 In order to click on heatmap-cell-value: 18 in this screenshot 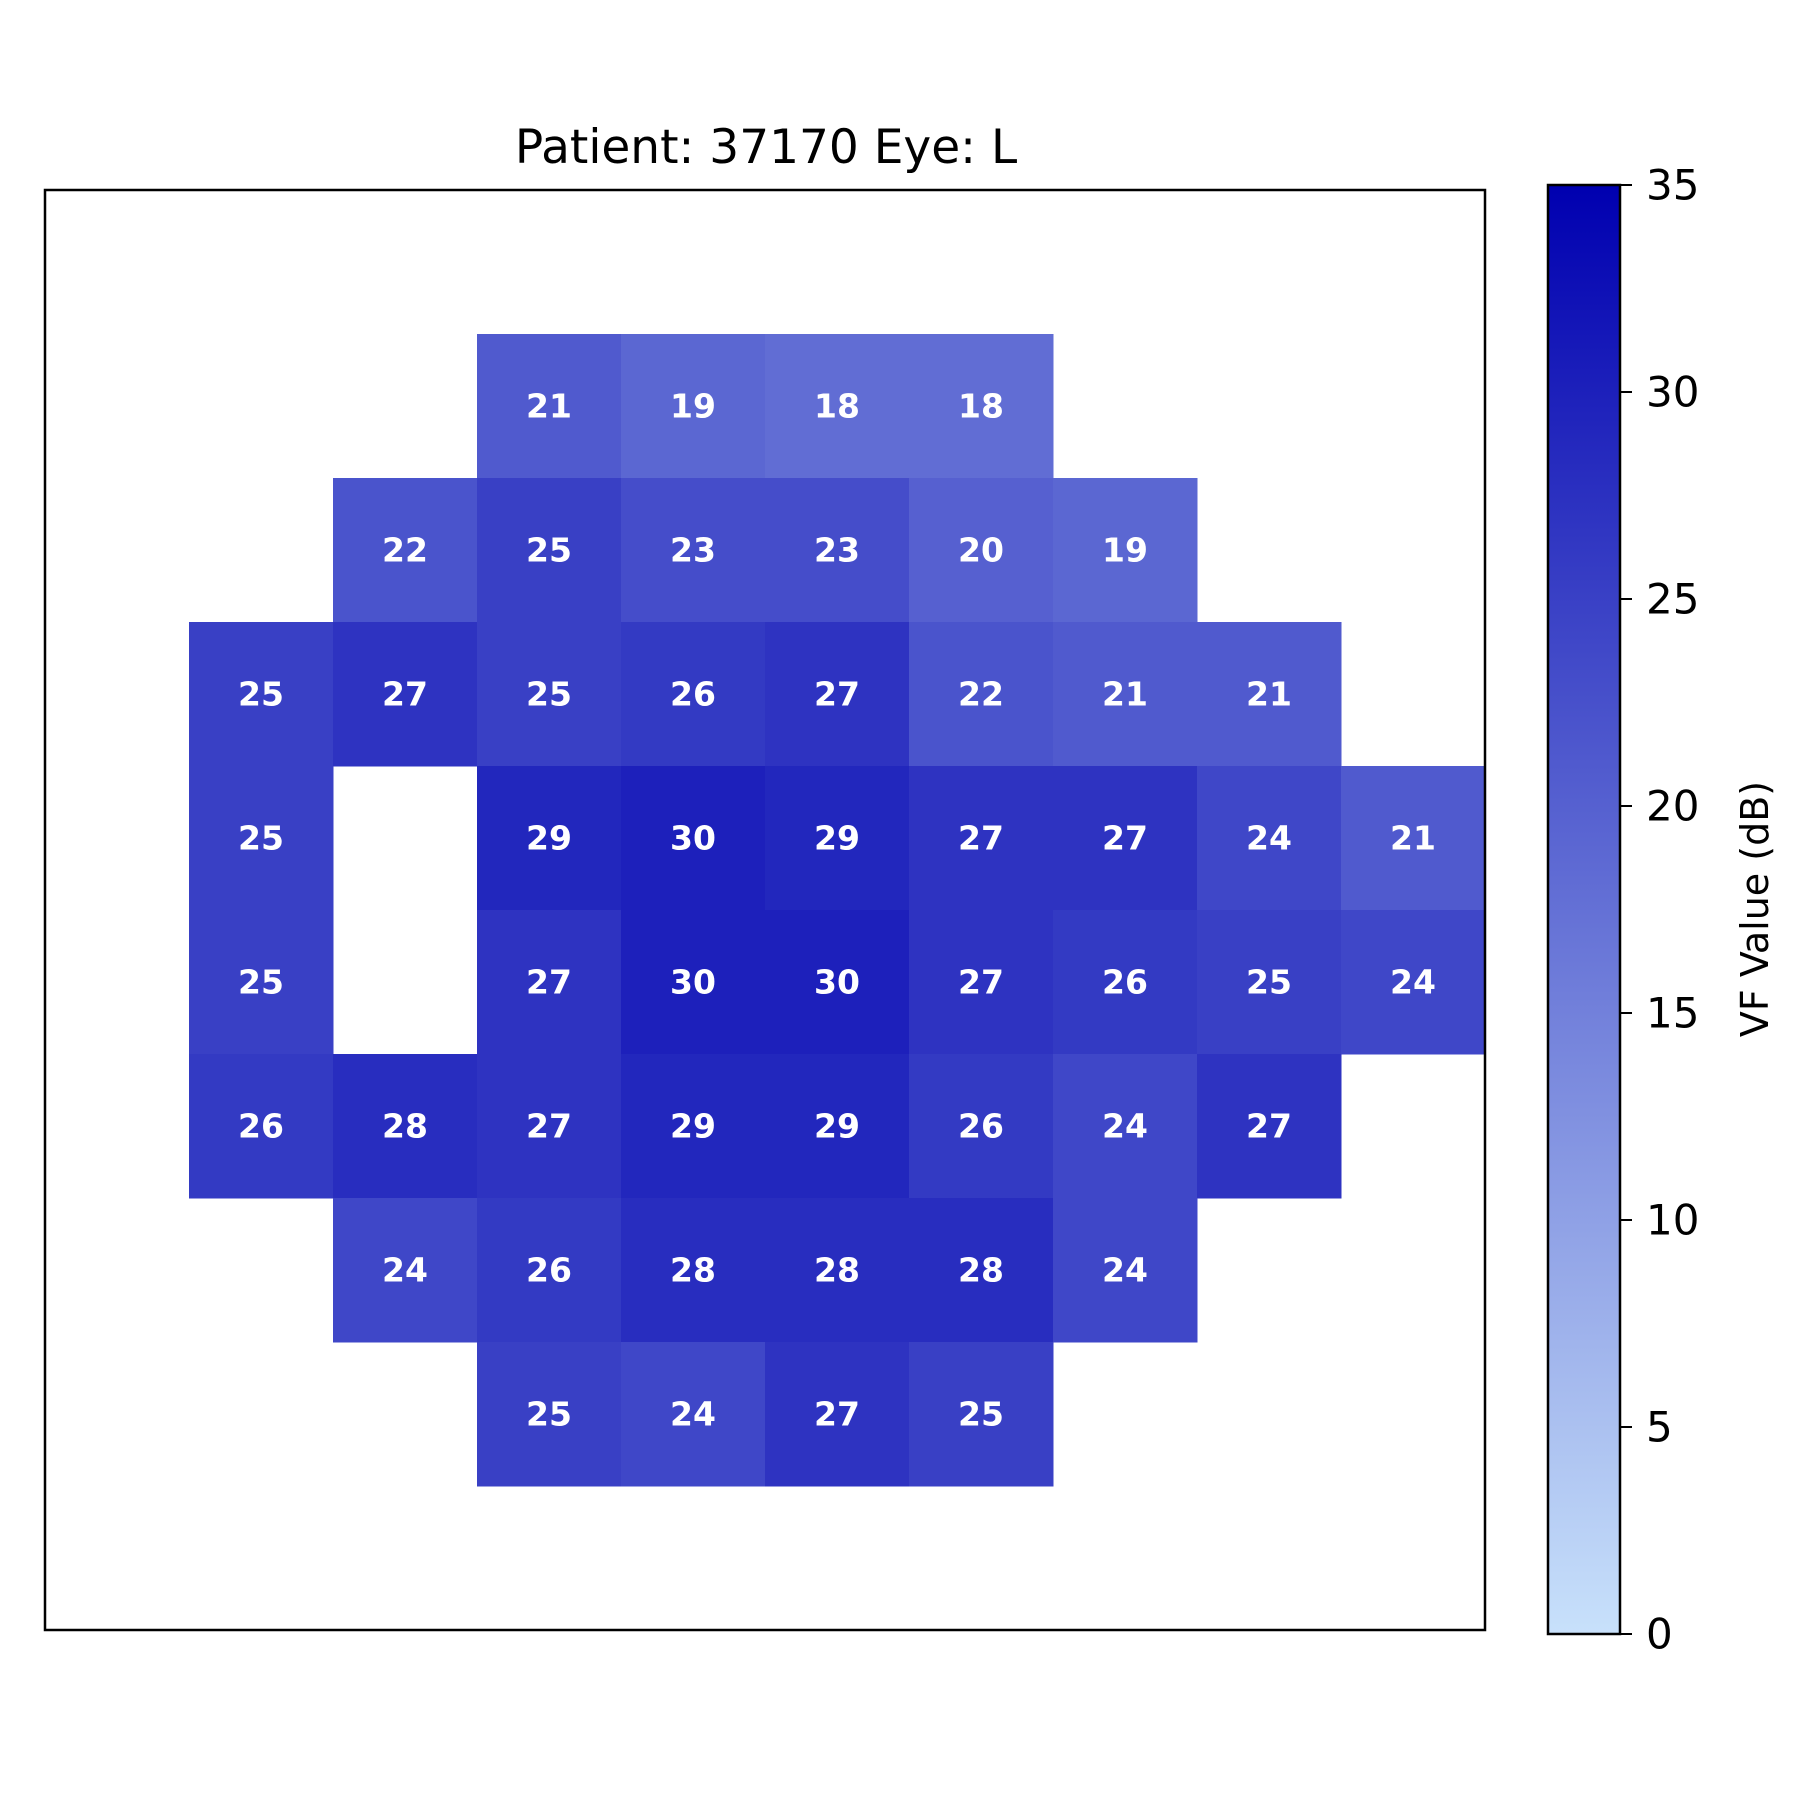, I will do `click(837, 406)`.